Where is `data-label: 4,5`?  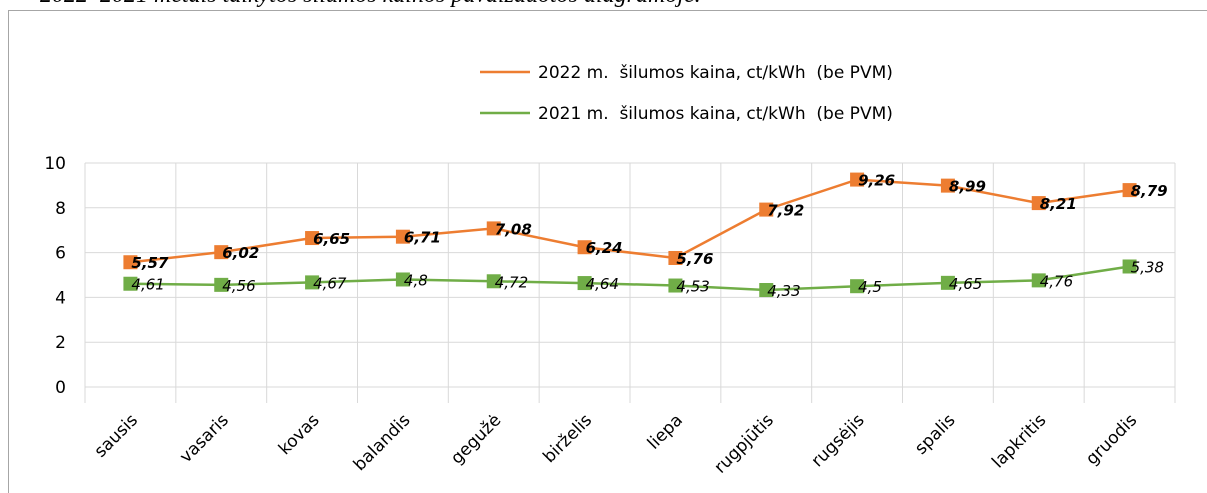
data-label: 4,5 is located at coordinates (870, 287).